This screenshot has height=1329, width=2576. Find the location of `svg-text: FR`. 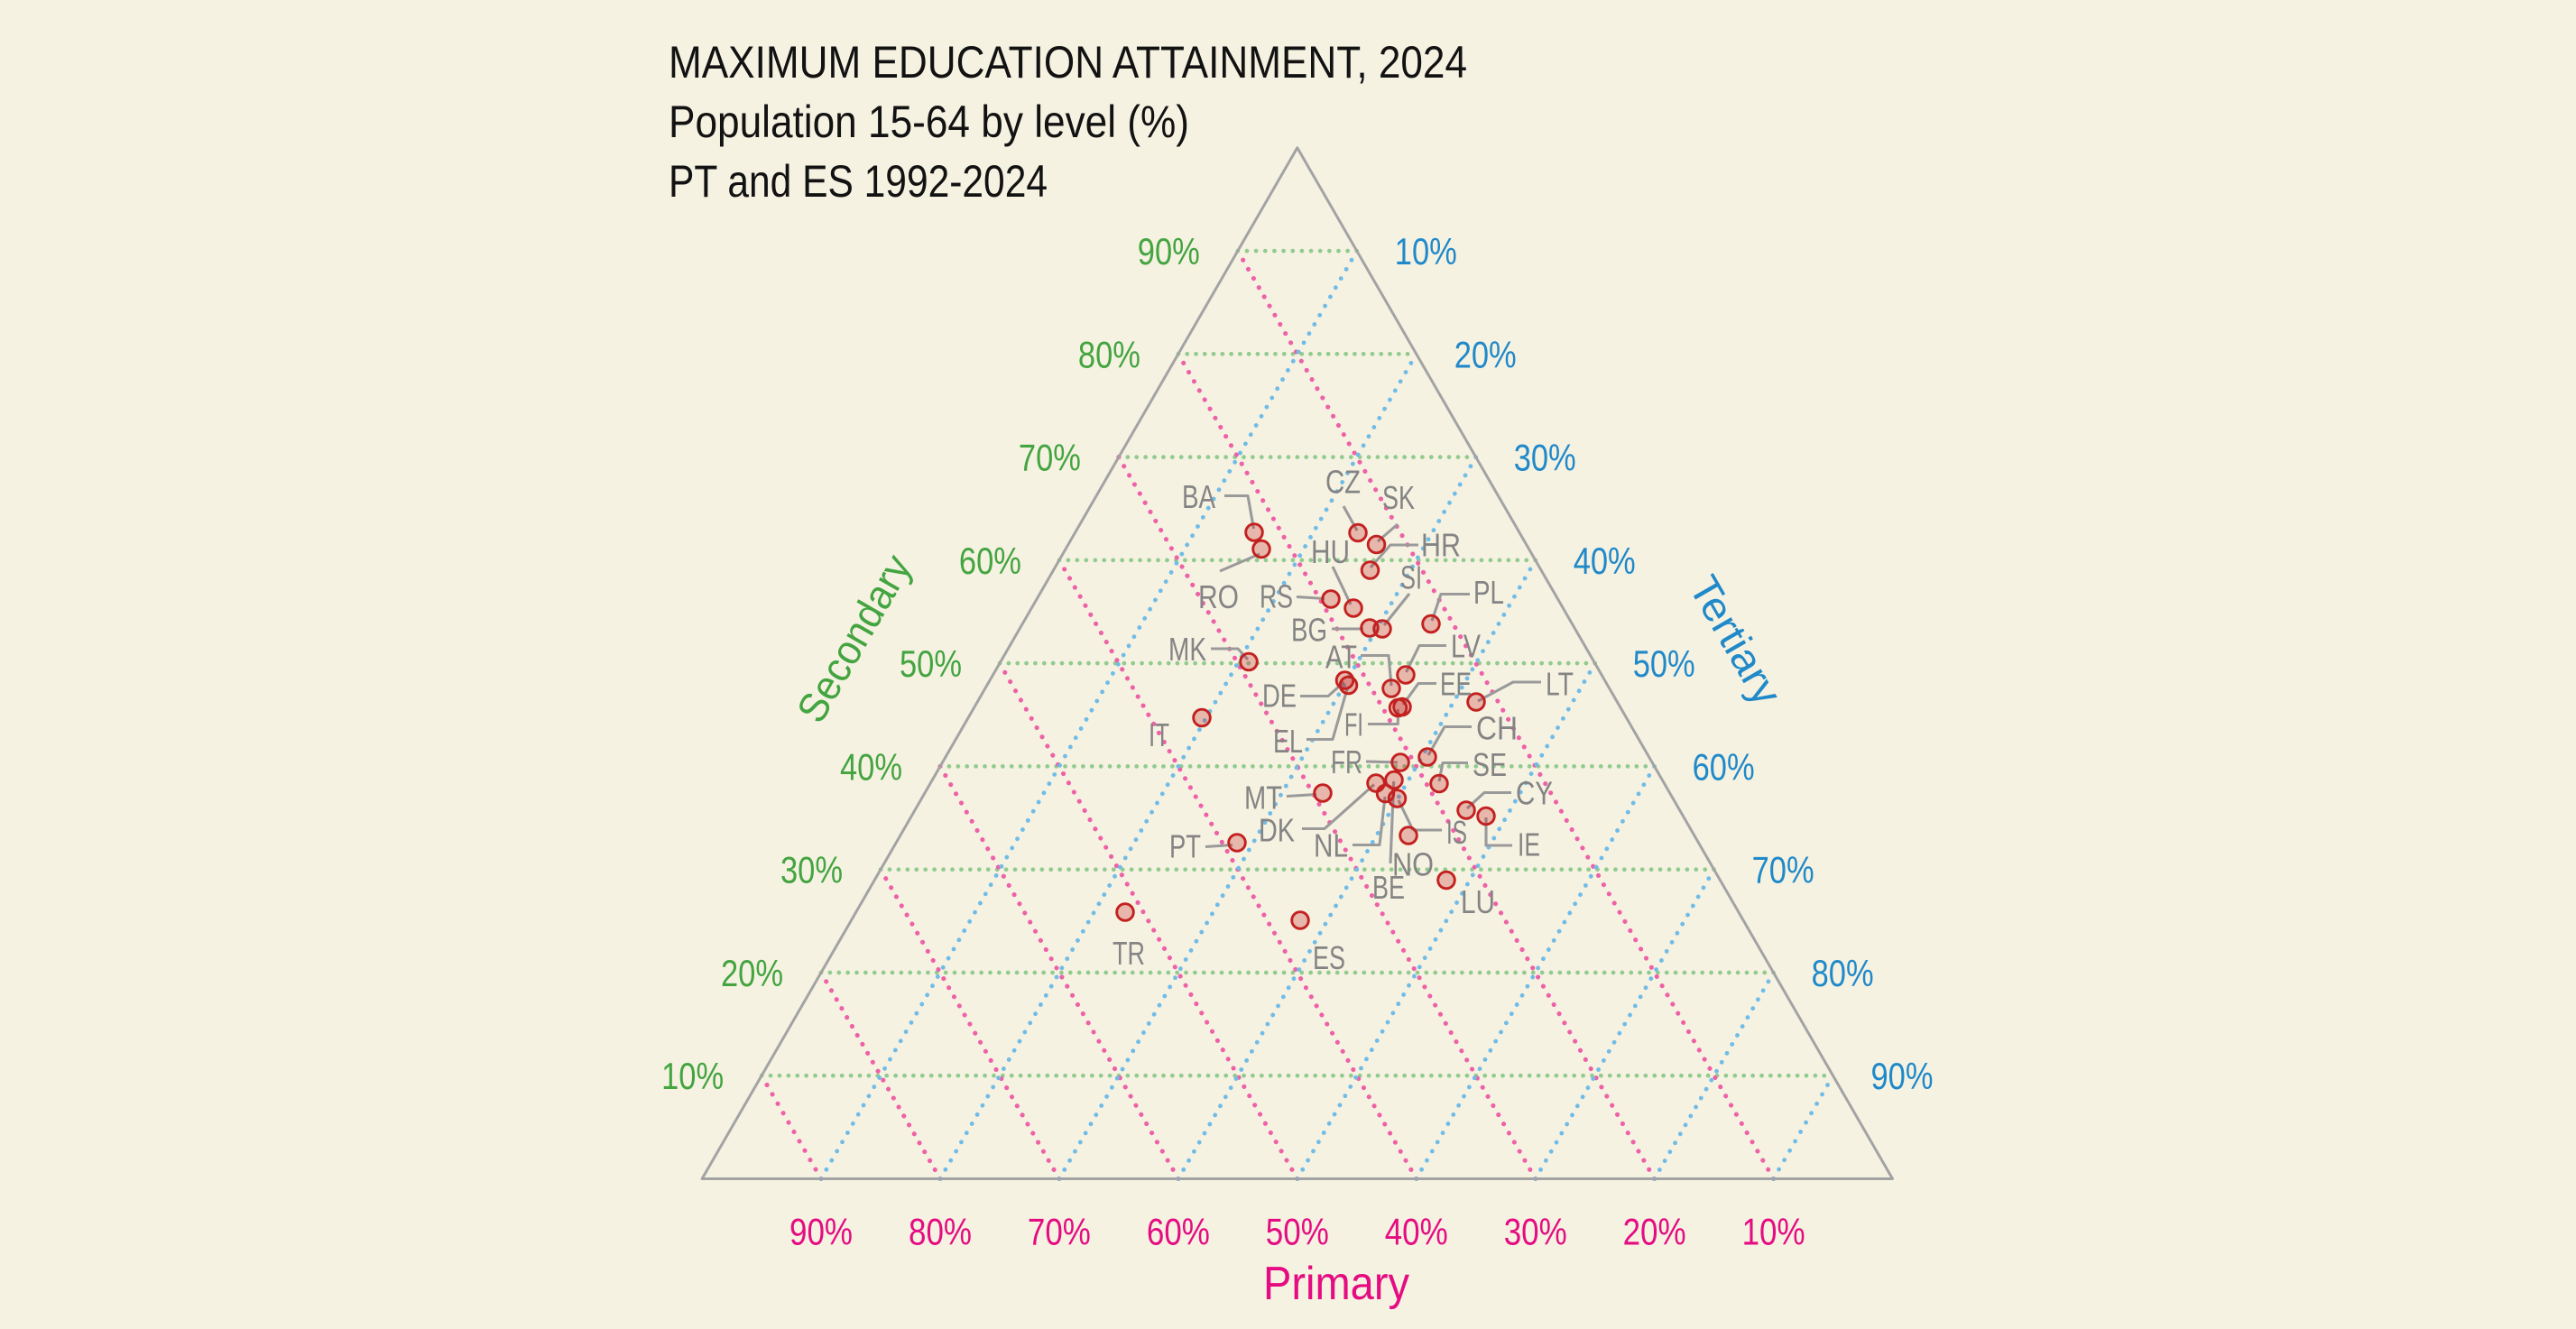

svg-text: FR is located at coordinates (1346, 761).